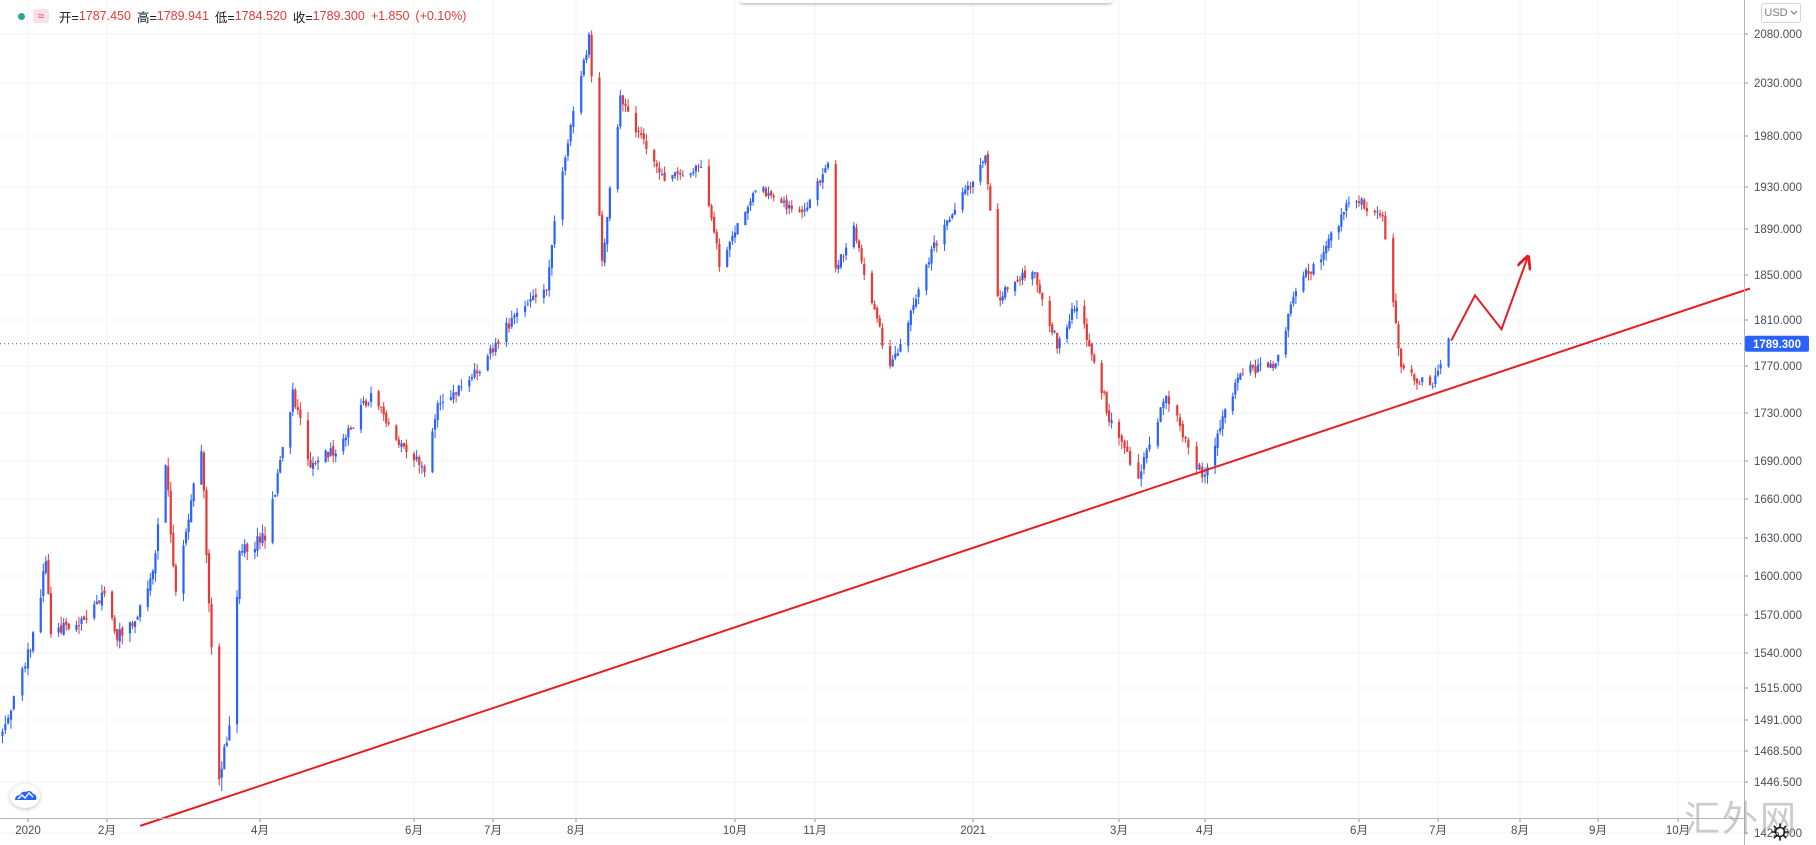 The height and width of the screenshot is (845, 1816). Describe the element at coordinates (1778, 367) in the screenshot. I see `y-tick-label: 1770.000` at that location.